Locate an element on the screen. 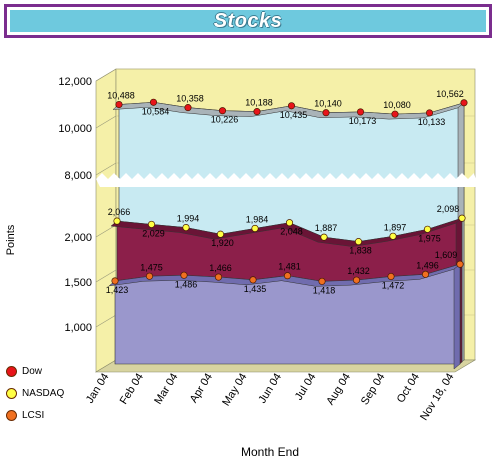  data-label-dow: 10,080 is located at coordinates (397, 105).